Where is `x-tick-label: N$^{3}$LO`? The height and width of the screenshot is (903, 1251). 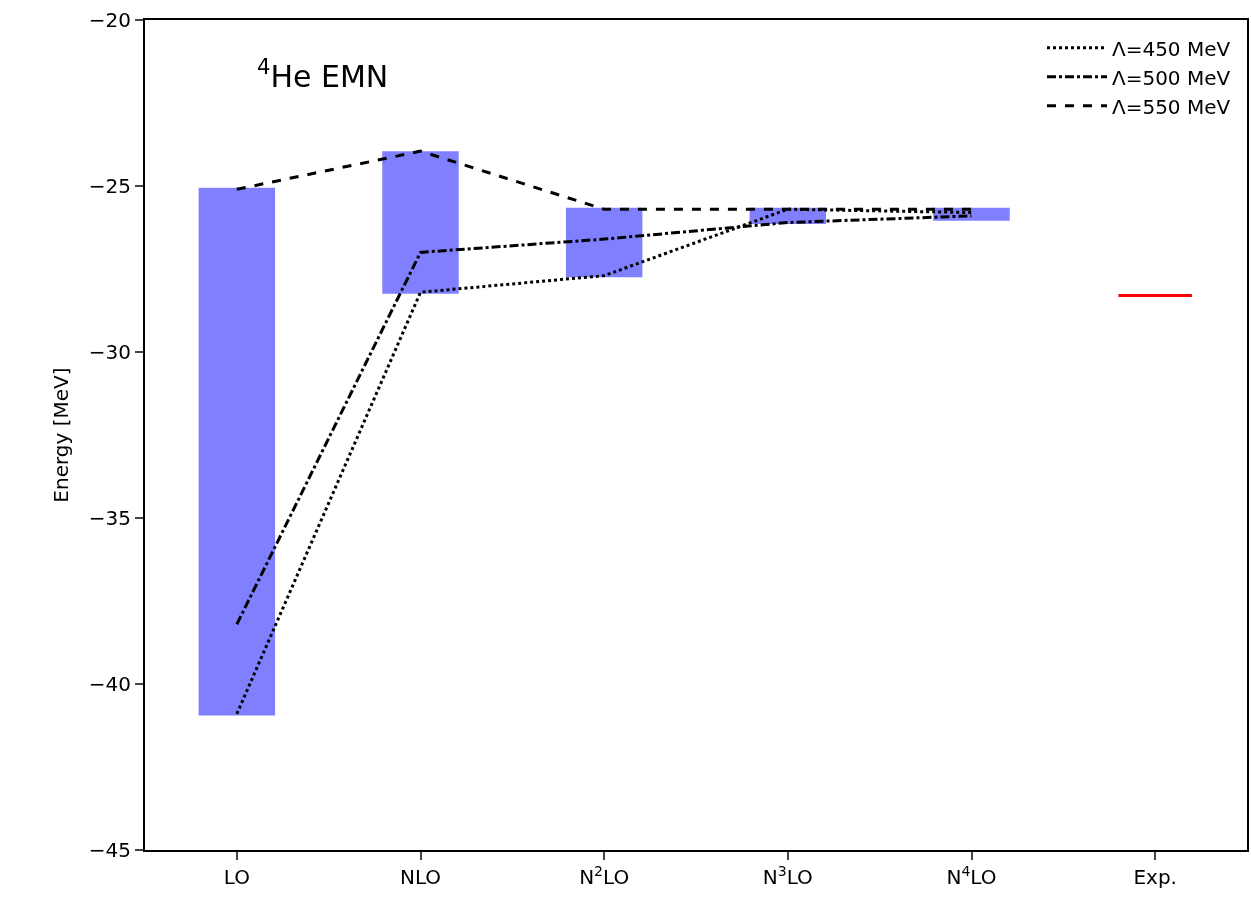 x-tick-label: N$^{3}$LO is located at coordinates (787, 875).